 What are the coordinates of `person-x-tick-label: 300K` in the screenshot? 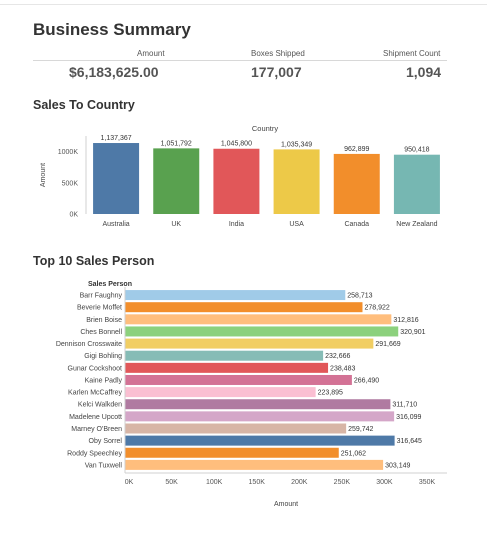 It's located at (384, 482).